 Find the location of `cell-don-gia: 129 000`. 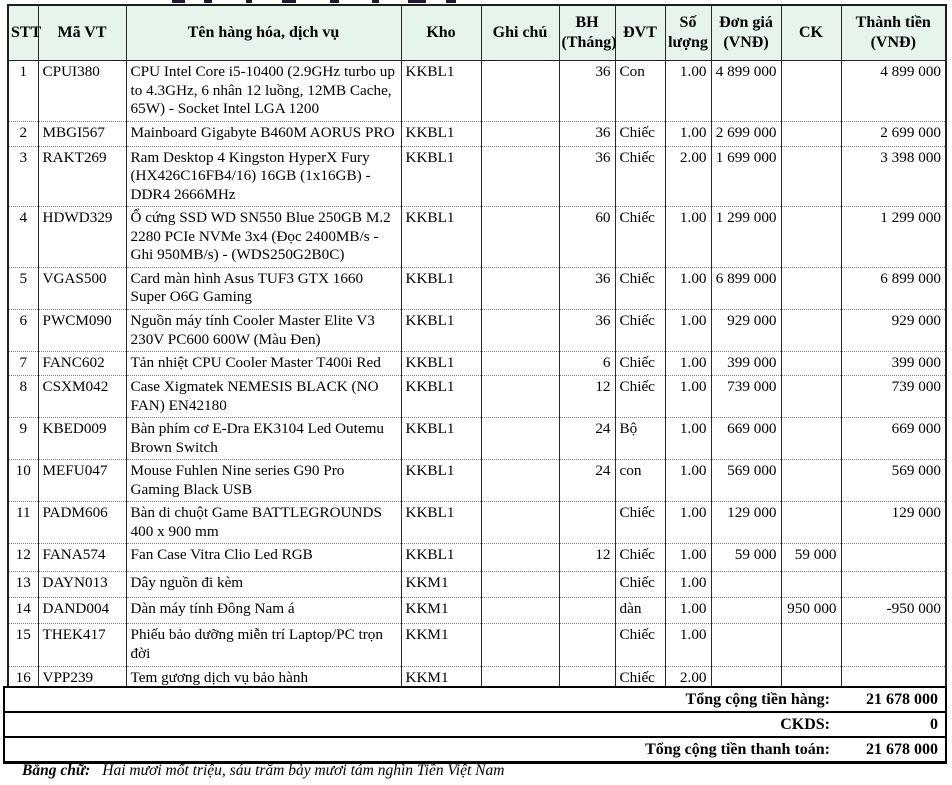

cell-don-gia: 129 000 is located at coordinates (746, 523).